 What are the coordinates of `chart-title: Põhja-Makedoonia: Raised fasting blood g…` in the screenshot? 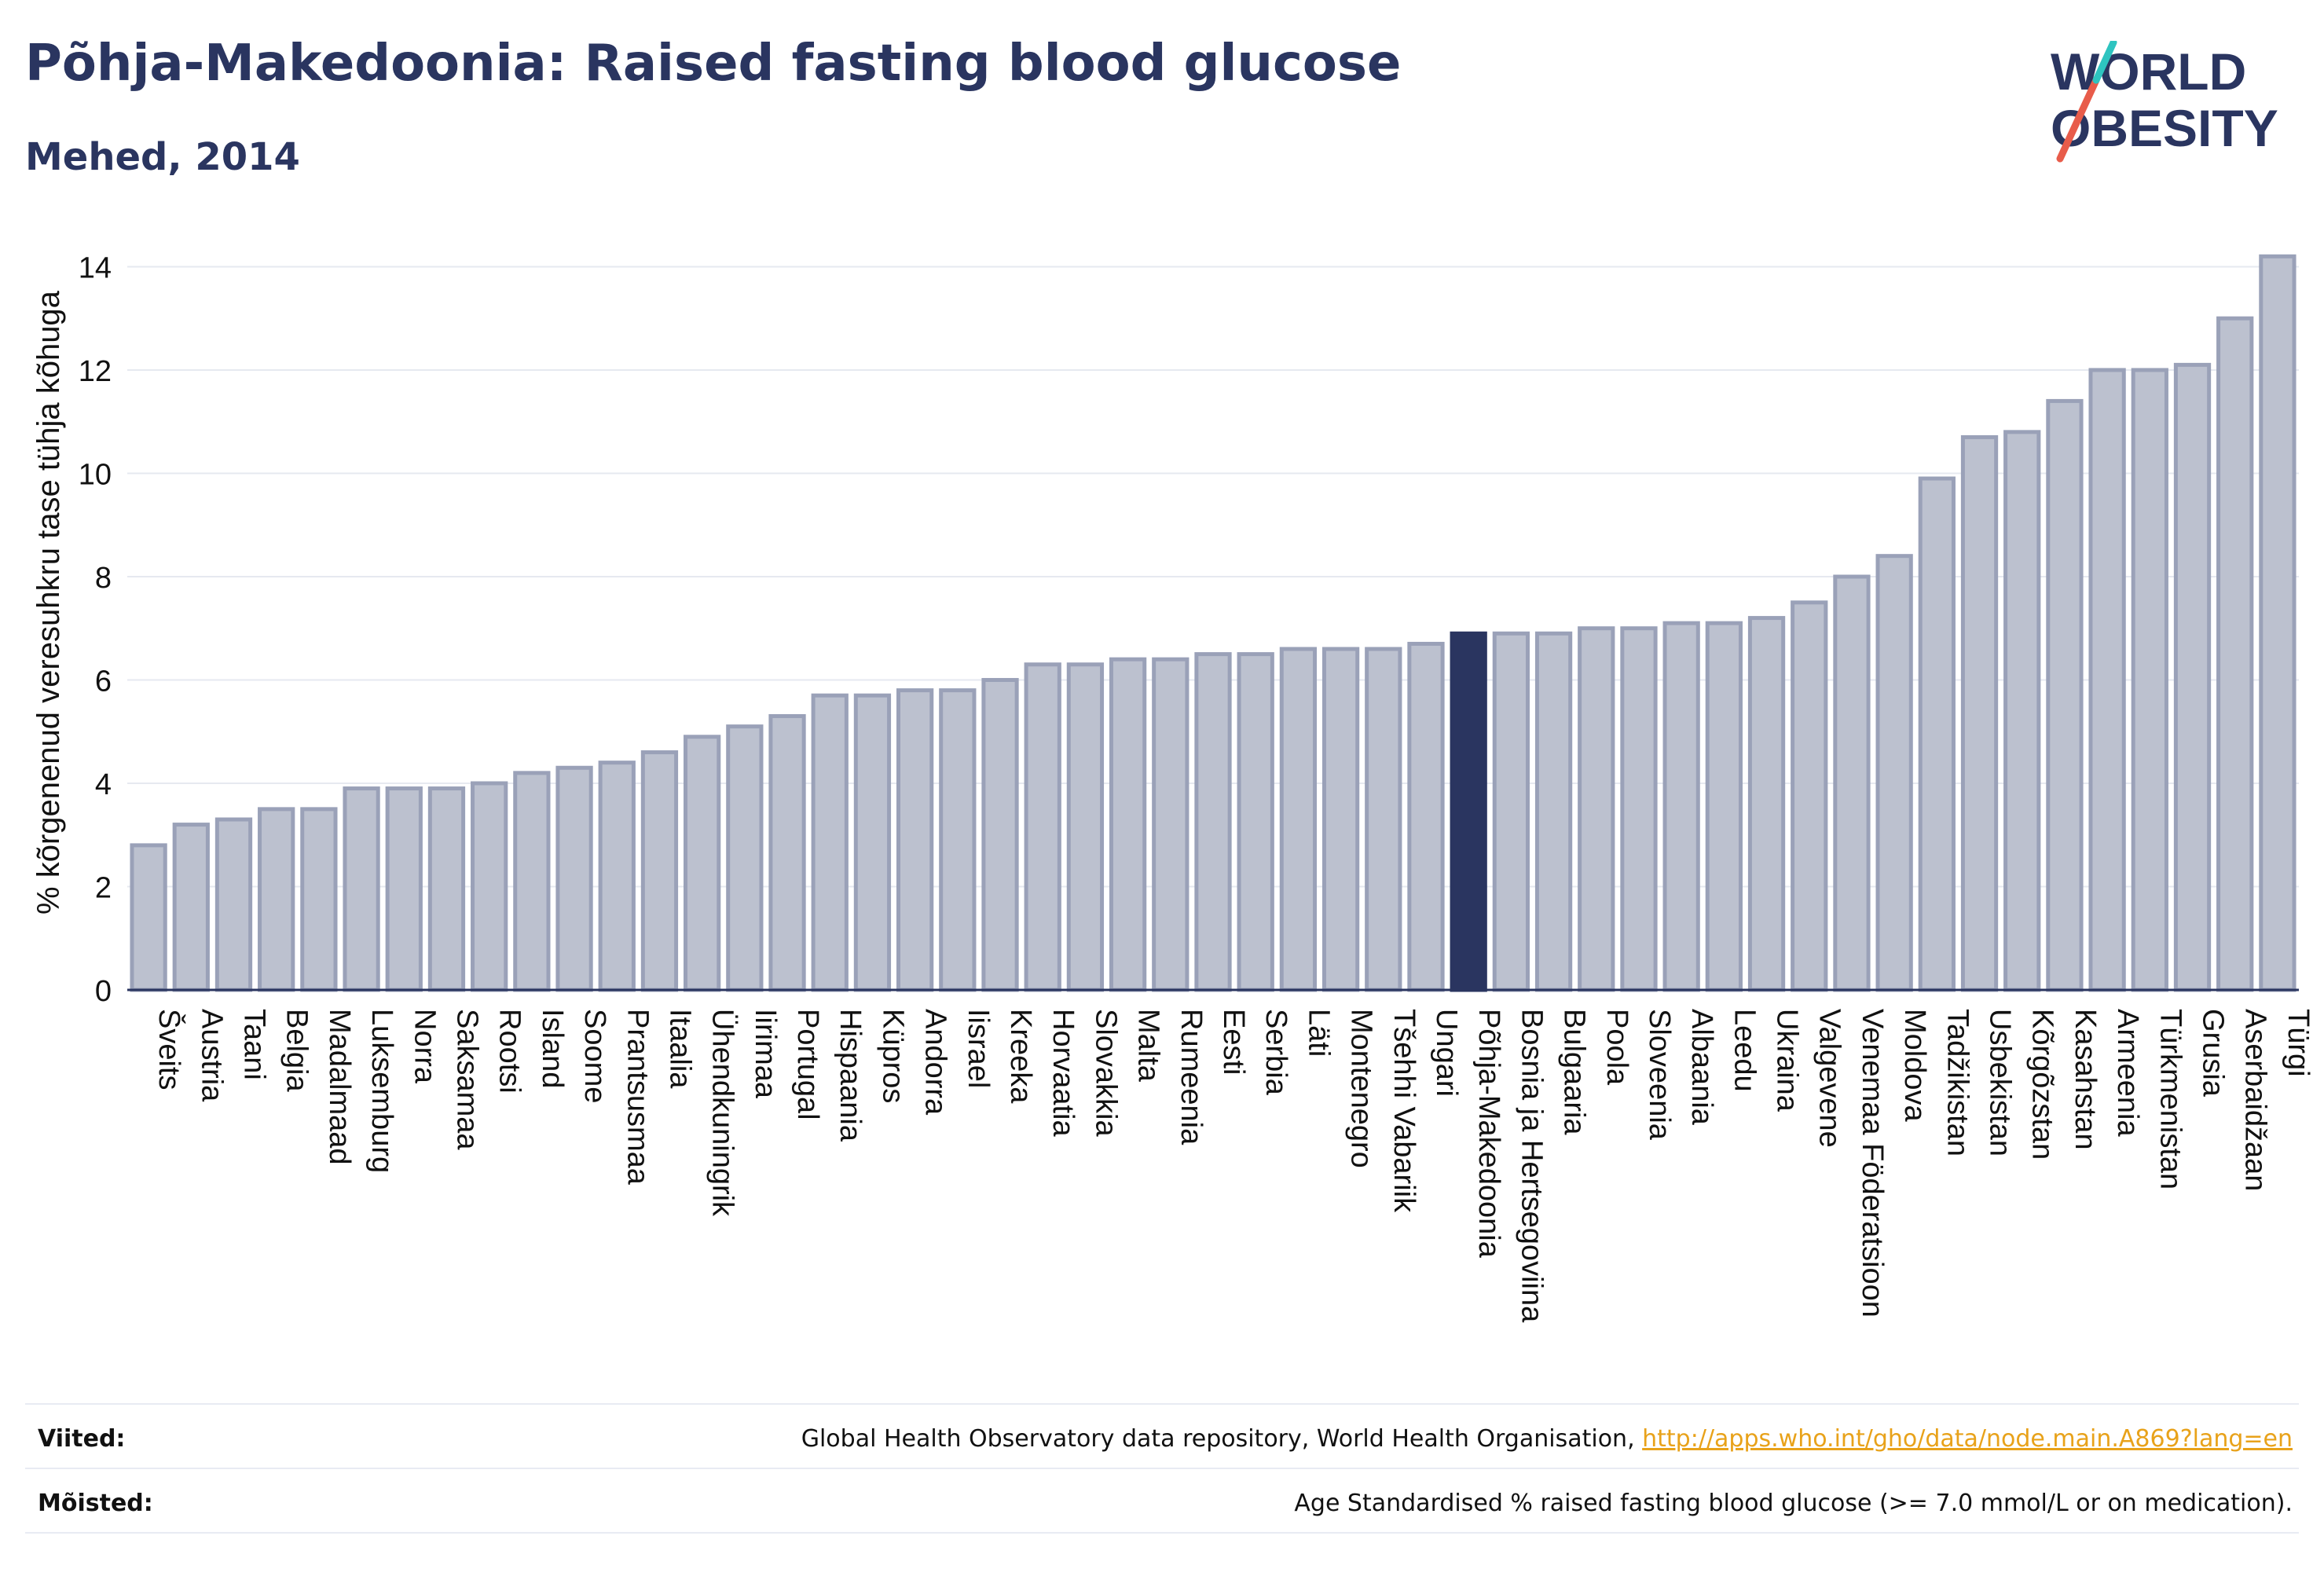 It's located at (713, 64).